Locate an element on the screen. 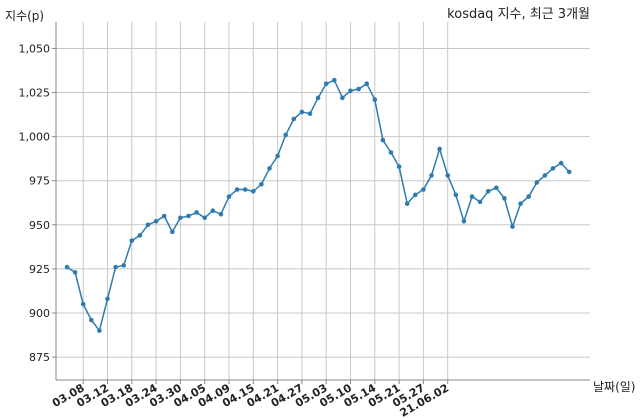  y-tick-label: 875 is located at coordinates (39, 357).